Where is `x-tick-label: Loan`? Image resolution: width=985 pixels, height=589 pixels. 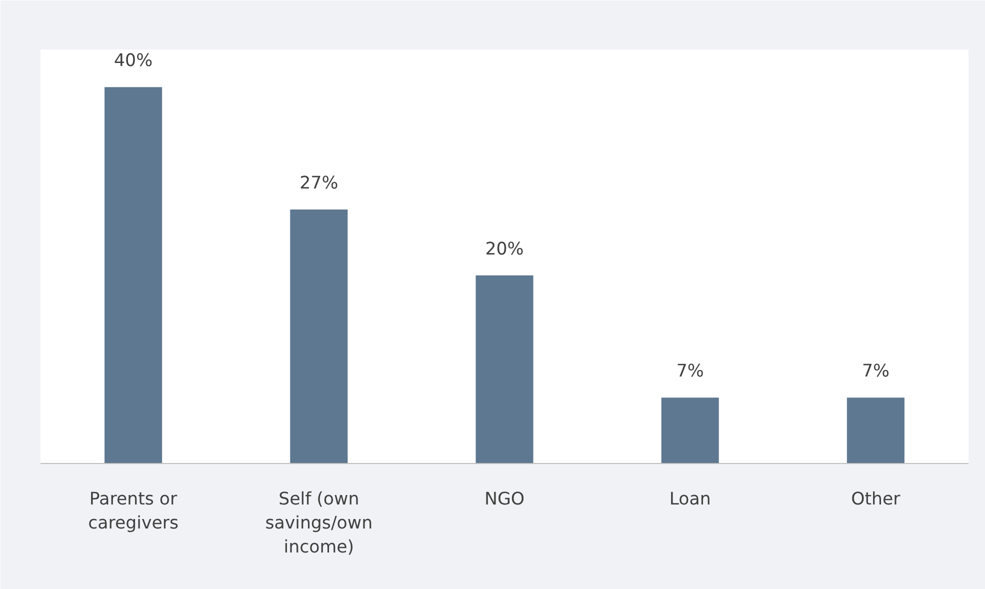 x-tick-label: Loan is located at coordinates (690, 500).